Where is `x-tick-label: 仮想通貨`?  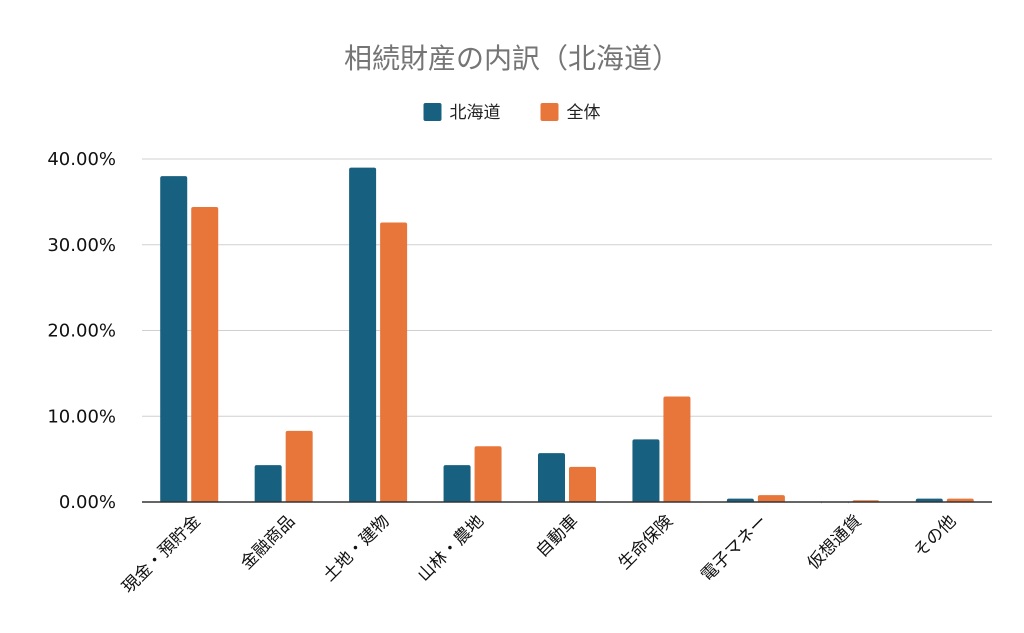
x-tick-label: 仮想通貨 is located at coordinates (835, 542).